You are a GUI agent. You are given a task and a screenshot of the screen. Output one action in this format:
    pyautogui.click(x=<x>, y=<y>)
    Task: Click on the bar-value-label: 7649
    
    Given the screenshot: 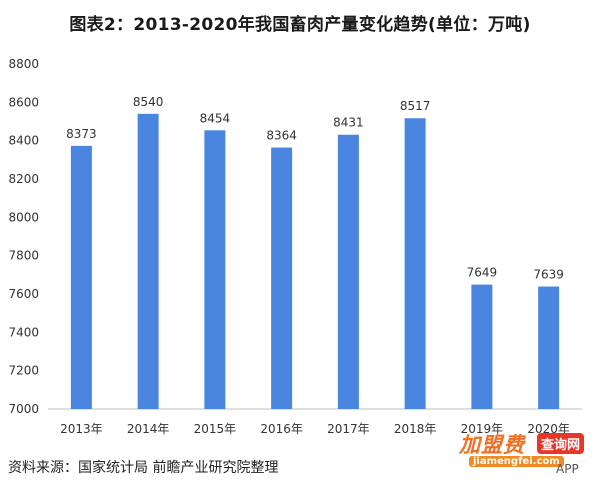 What is the action you would take?
    pyautogui.click(x=482, y=273)
    